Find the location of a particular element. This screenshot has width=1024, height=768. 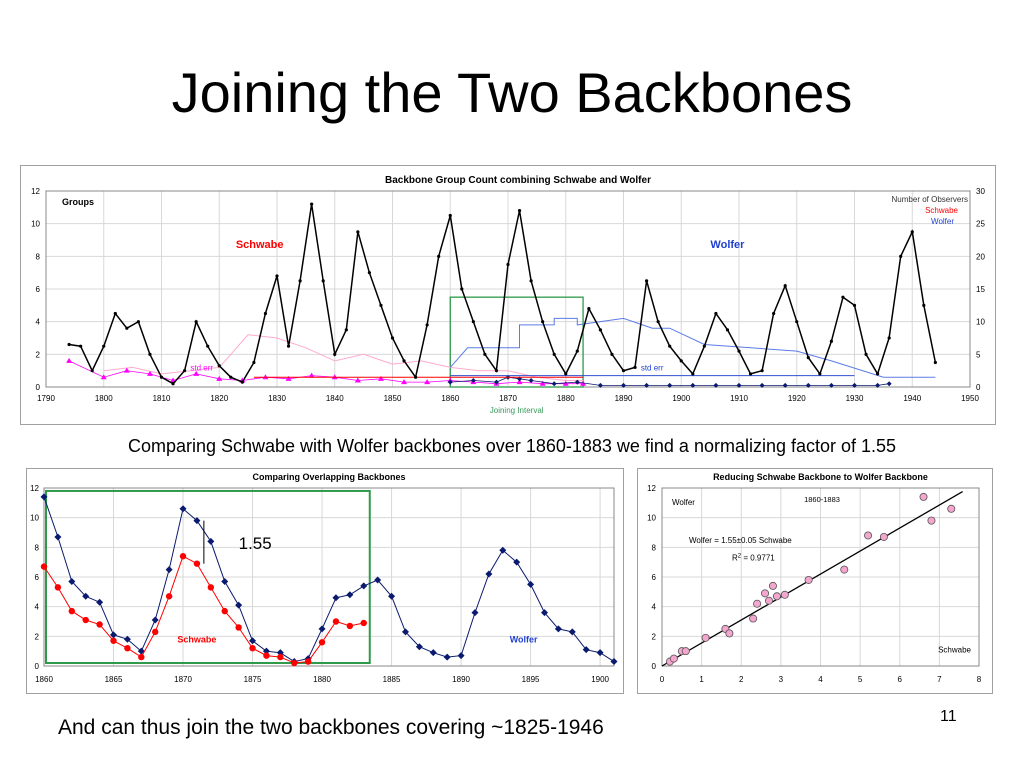

x-tick-label: 3 is located at coordinates (781, 679).